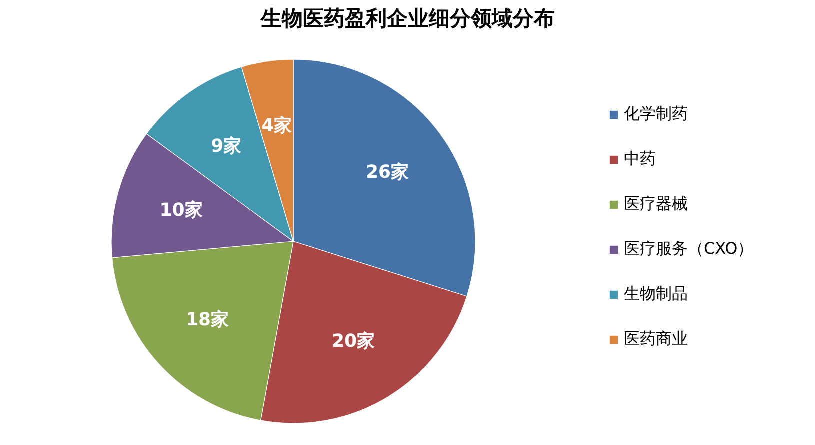  What do you see at coordinates (388, 173) in the screenshot?
I see `data-label: 26家` at bounding box center [388, 173].